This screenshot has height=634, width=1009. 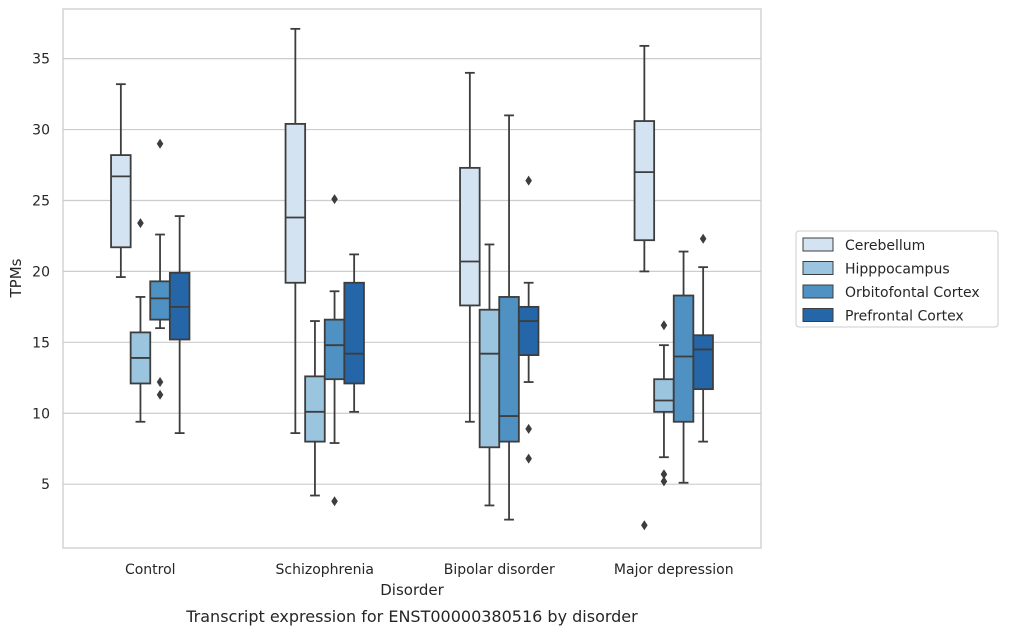 I want to click on y-tick-label: 35, so click(x=41, y=60).